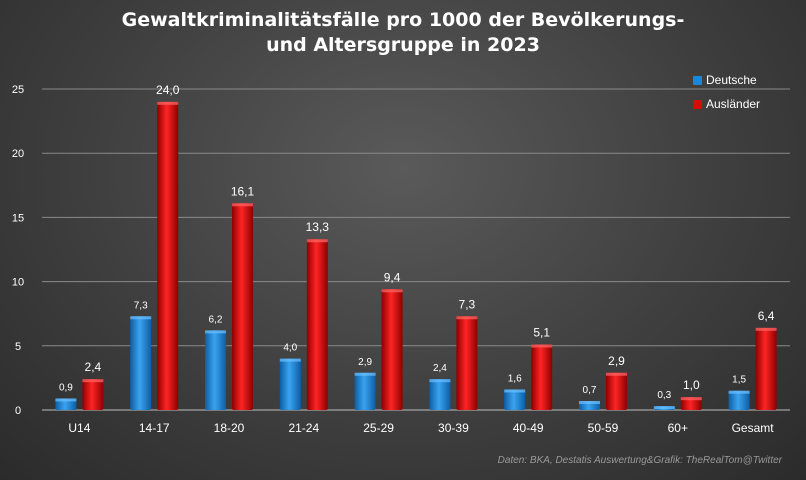 The image size is (806, 480). What do you see at coordinates (739, 380) in the screenshot?
I see `data-label: 1,5` at bounding box center [739, 380].